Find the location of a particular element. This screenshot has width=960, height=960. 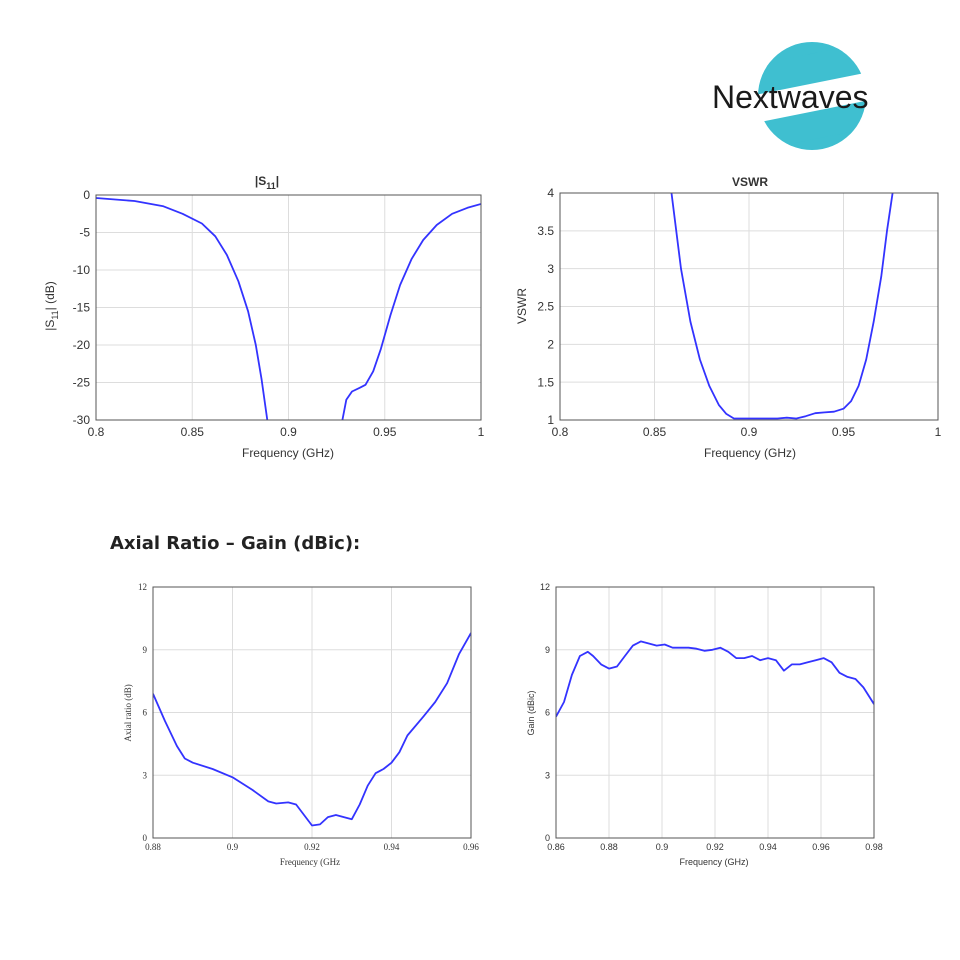

s11-xtick-label: 1 is located at coordinates (481, 432).